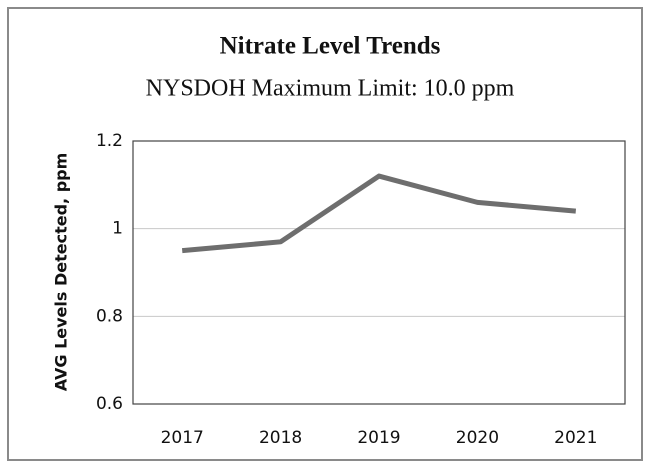 This screenshot has height=467, width=651. Describe the element at coordinates (109, 404) in the screenshot. I see `y-tick-label: 0.6` at that location.